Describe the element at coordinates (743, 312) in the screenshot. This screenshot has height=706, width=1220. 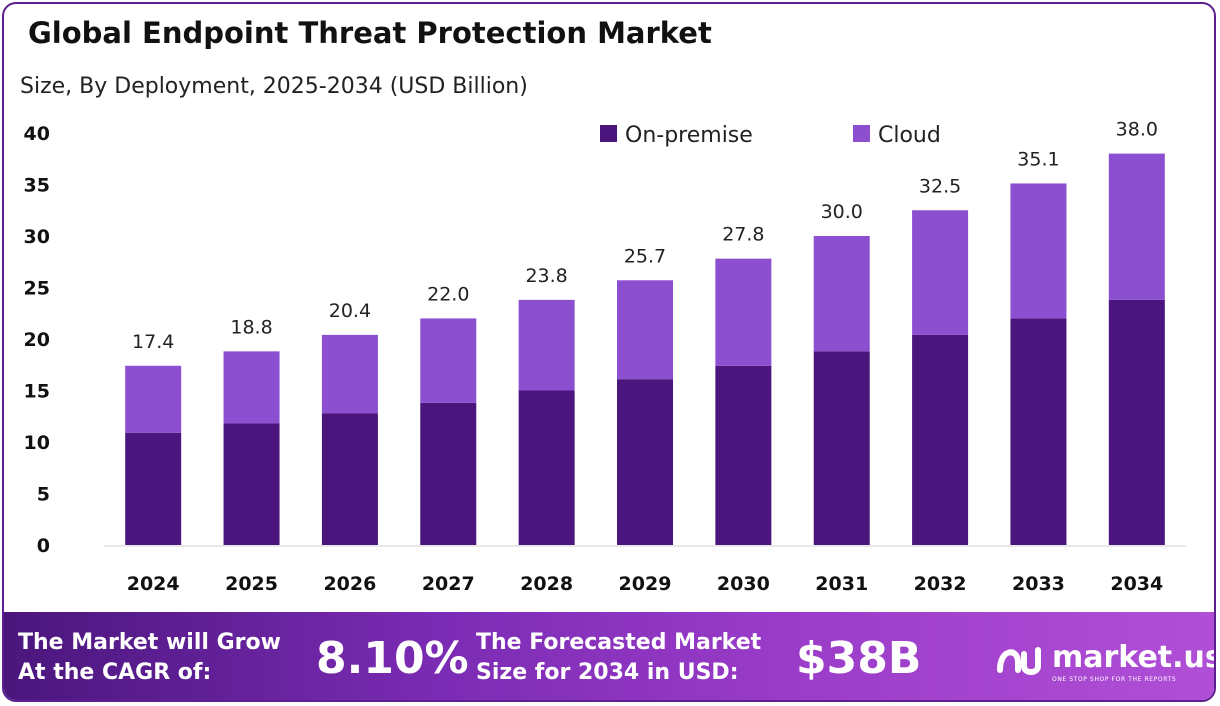
I see `bar-cloud-2030` at that location.